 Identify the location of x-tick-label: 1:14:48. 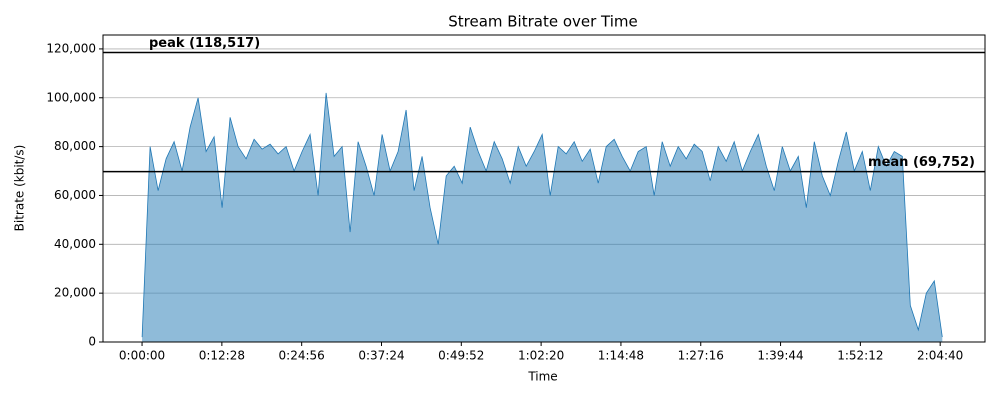
(621, 356).